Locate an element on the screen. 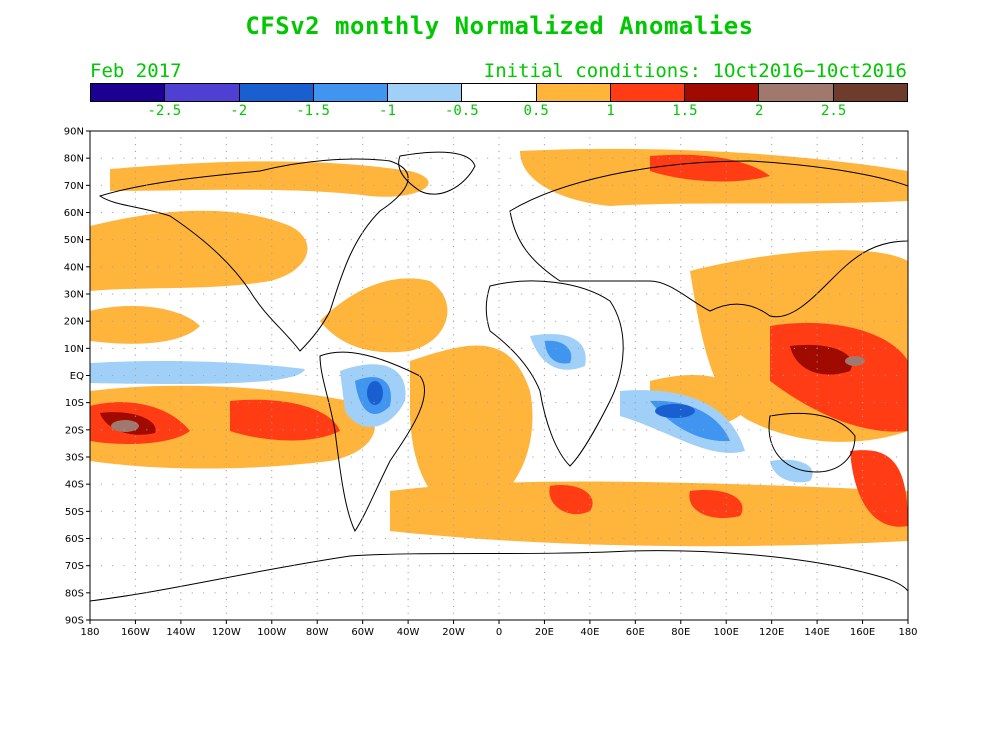 This screenshot has width=999, height=750. lon-label: 80E is located at coordinates (680, 632).